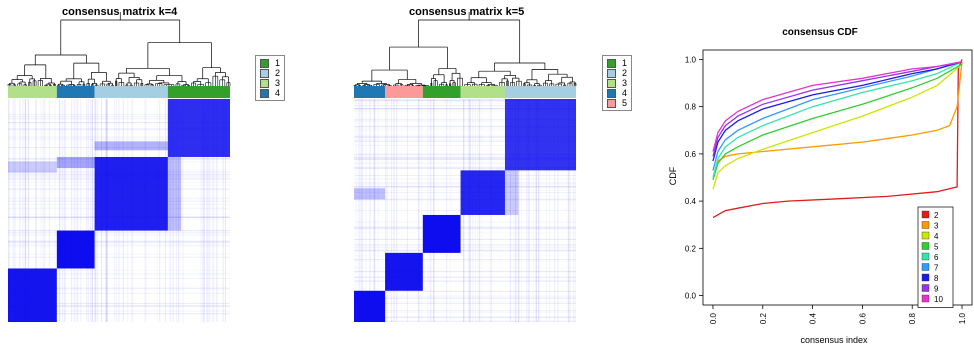 This screenshot has height=347, width=974. What do you see at coordinates (278, 83) in the screenshot?
I see `legend-label: 3` at bounding box center [278, 83].